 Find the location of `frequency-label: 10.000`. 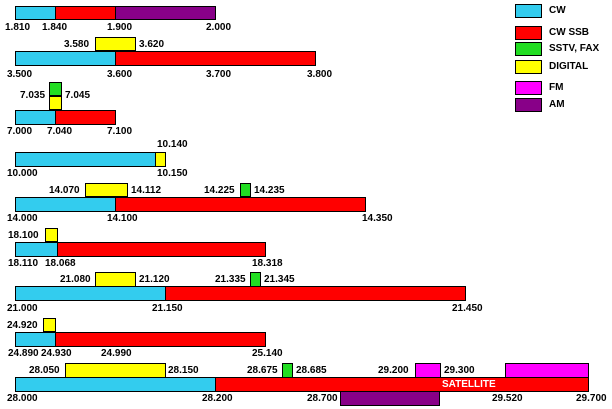

frequency-label: 10.000 is located at coordinates (22, 173).